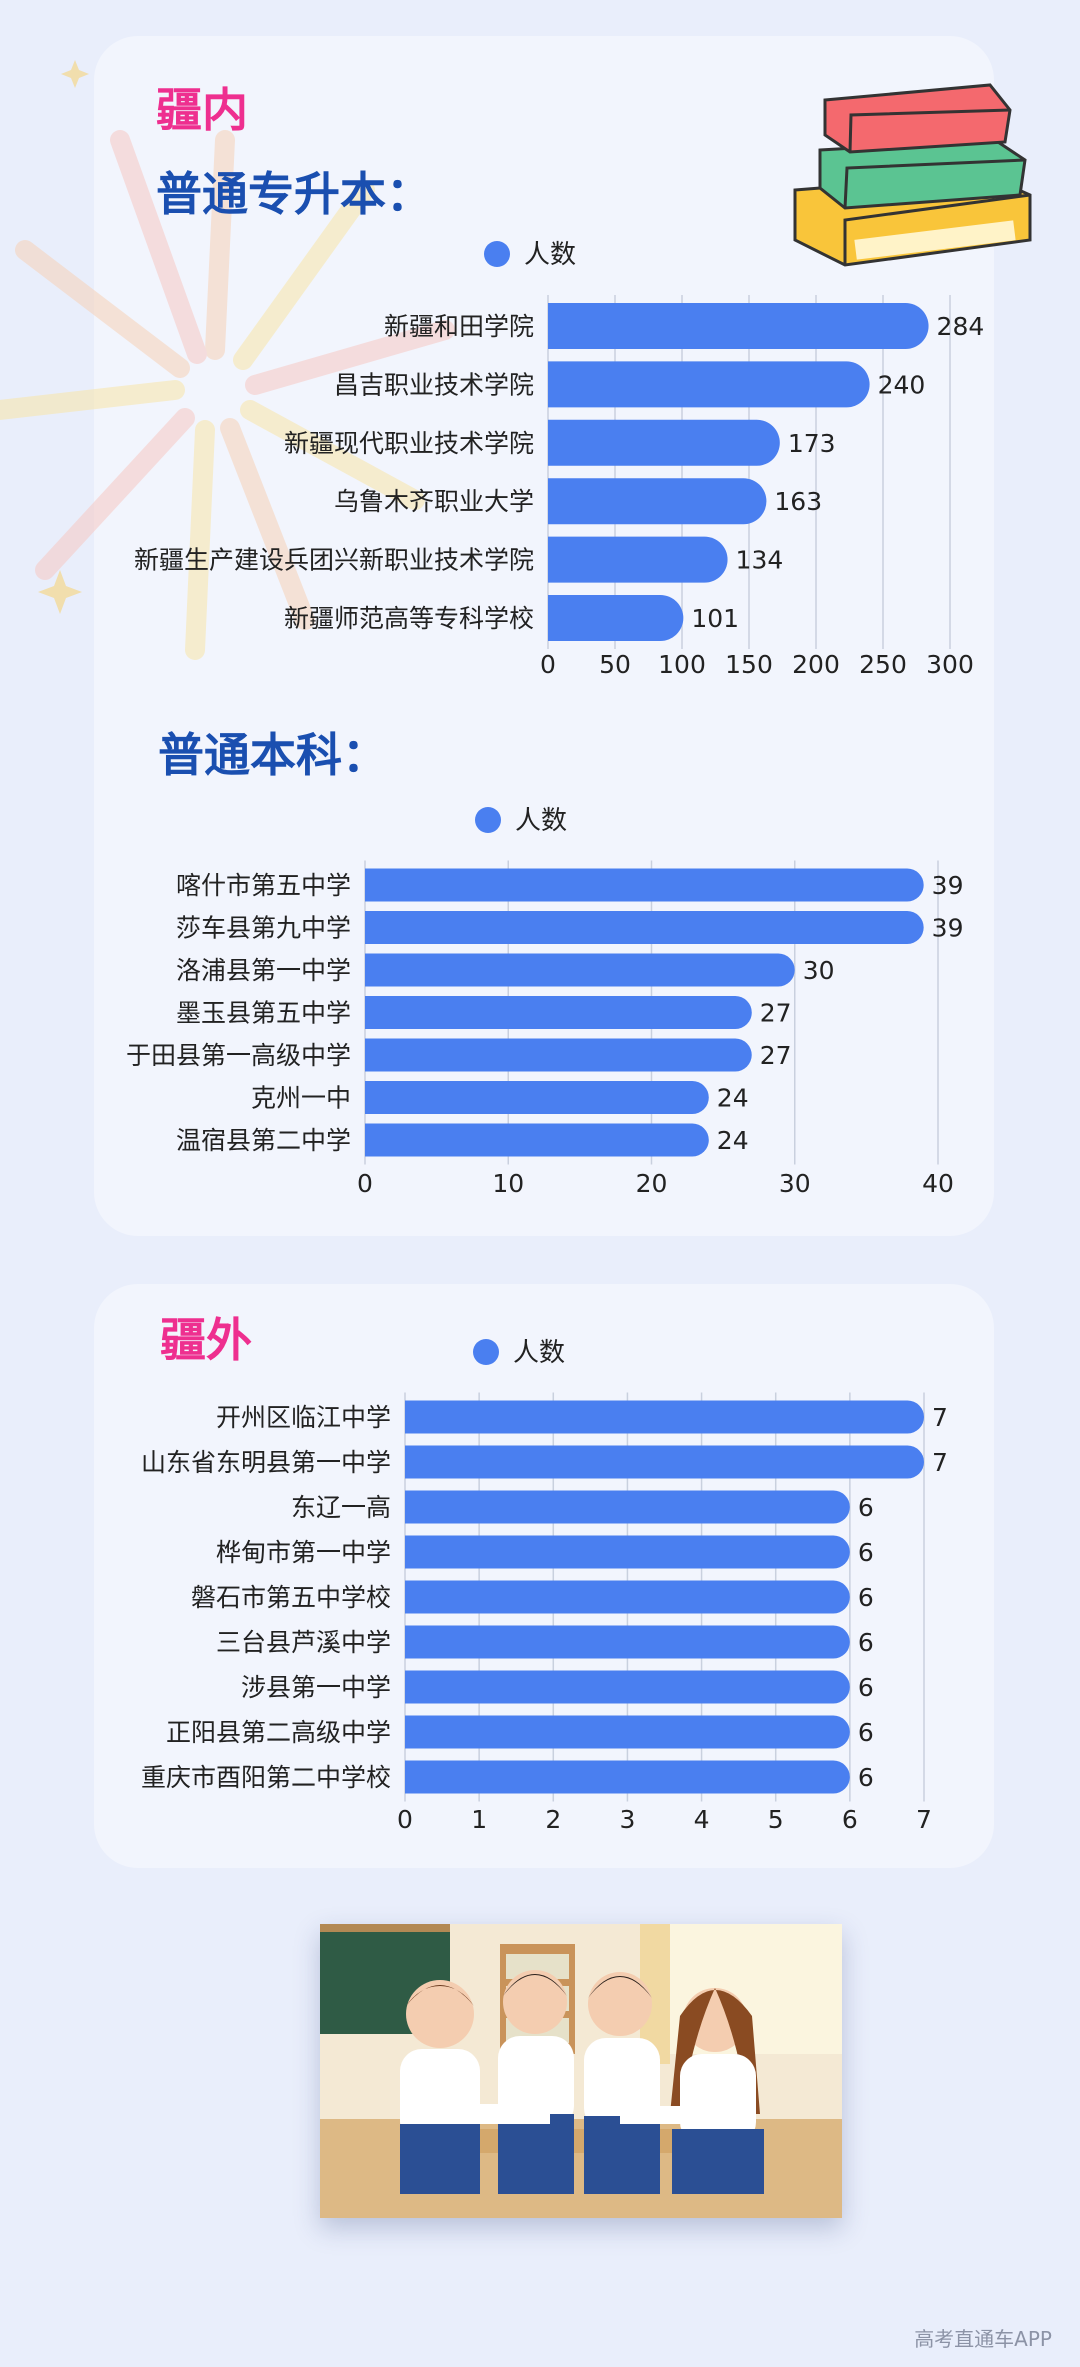 The width and height of the screenshot is (1080, 2367). Describe the element at coordinates (581, 2071) in the screenshot. I see `students-classroom-illustration` at that location.